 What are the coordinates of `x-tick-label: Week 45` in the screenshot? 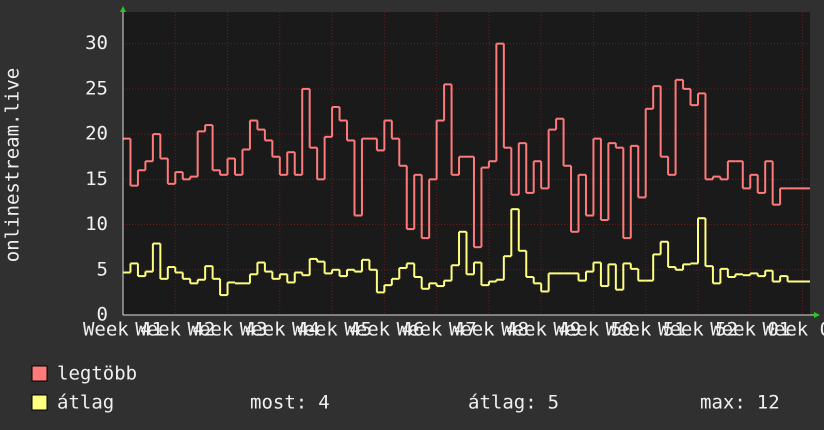 It's located at (332, 330).